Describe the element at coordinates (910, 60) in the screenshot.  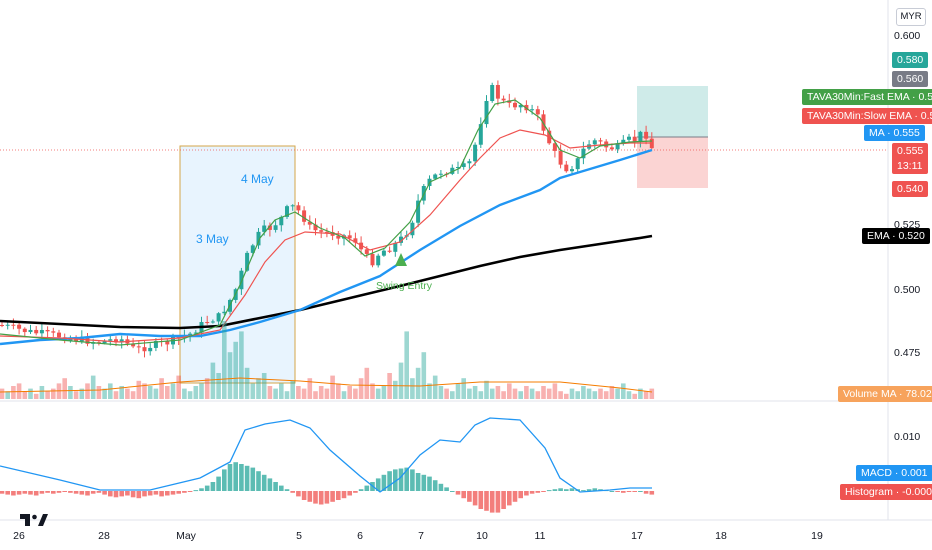
I see `target-price-label: 0.580` at that location.